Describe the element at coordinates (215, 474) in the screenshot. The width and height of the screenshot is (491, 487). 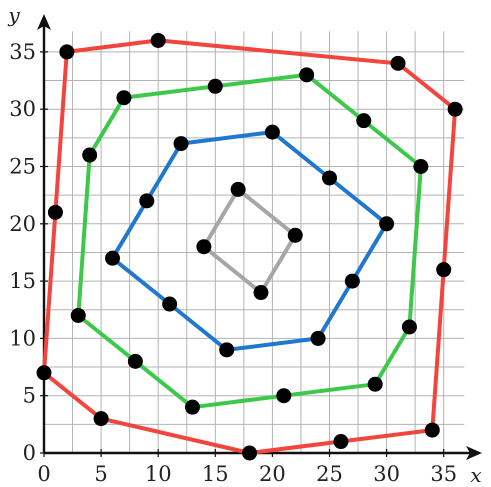
I see `x-tick-label: 15` at that location.